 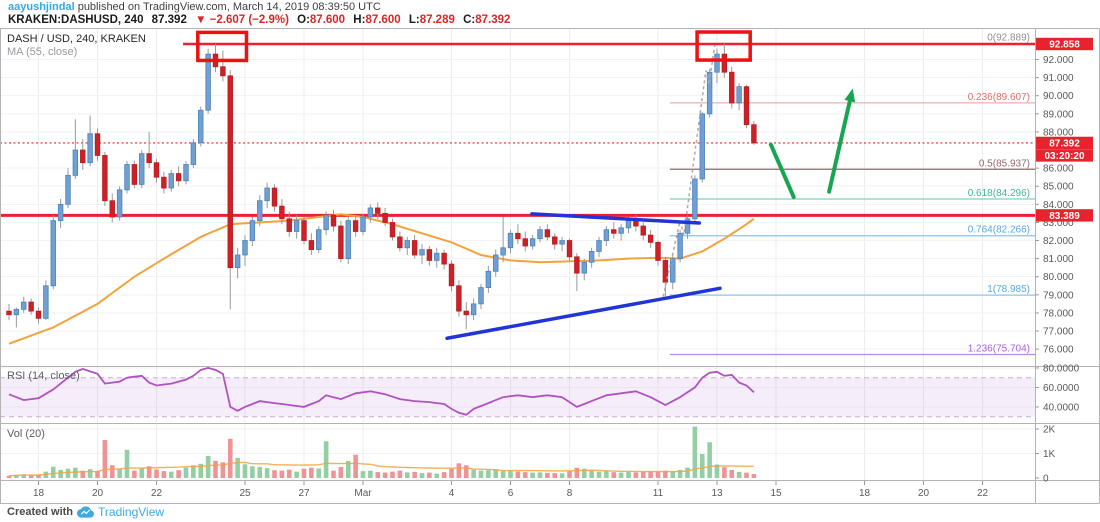 I want to click on svg-text: 85.000, so click(x=1058, y=187).